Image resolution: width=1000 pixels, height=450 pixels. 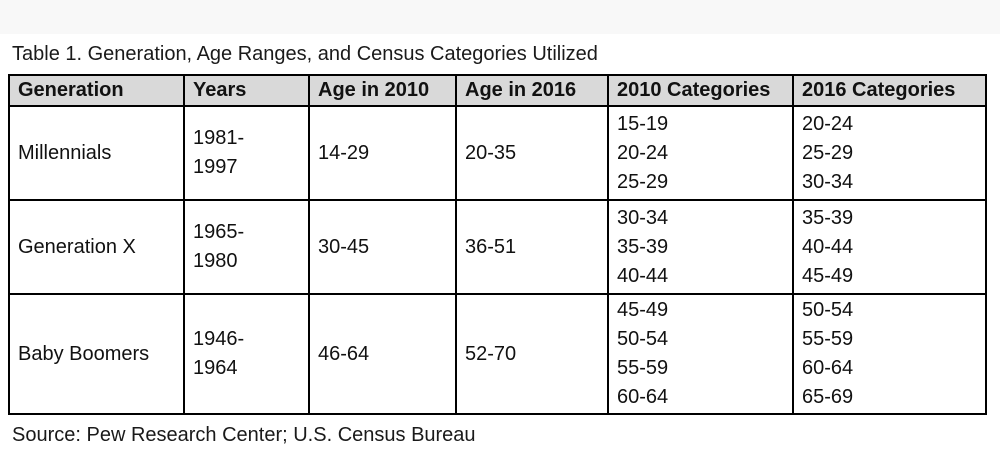 What do you see at coordinates (382, 354) in the screenshot?
I see `cell-age-2010: 46-64` at bounding box center [382, 354].